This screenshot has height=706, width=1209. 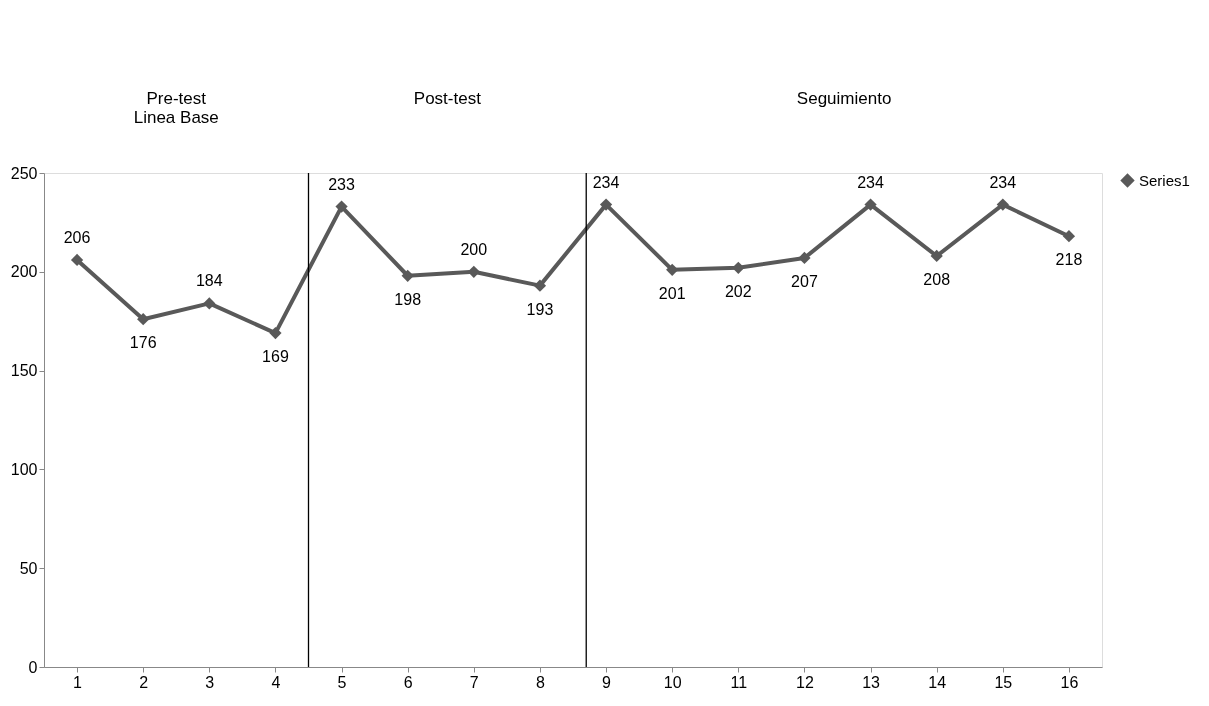 What do you see at coordinates (871, 682) in the screenshot?
I see `x-tick-label: 13` at bounding box center [871, 682].